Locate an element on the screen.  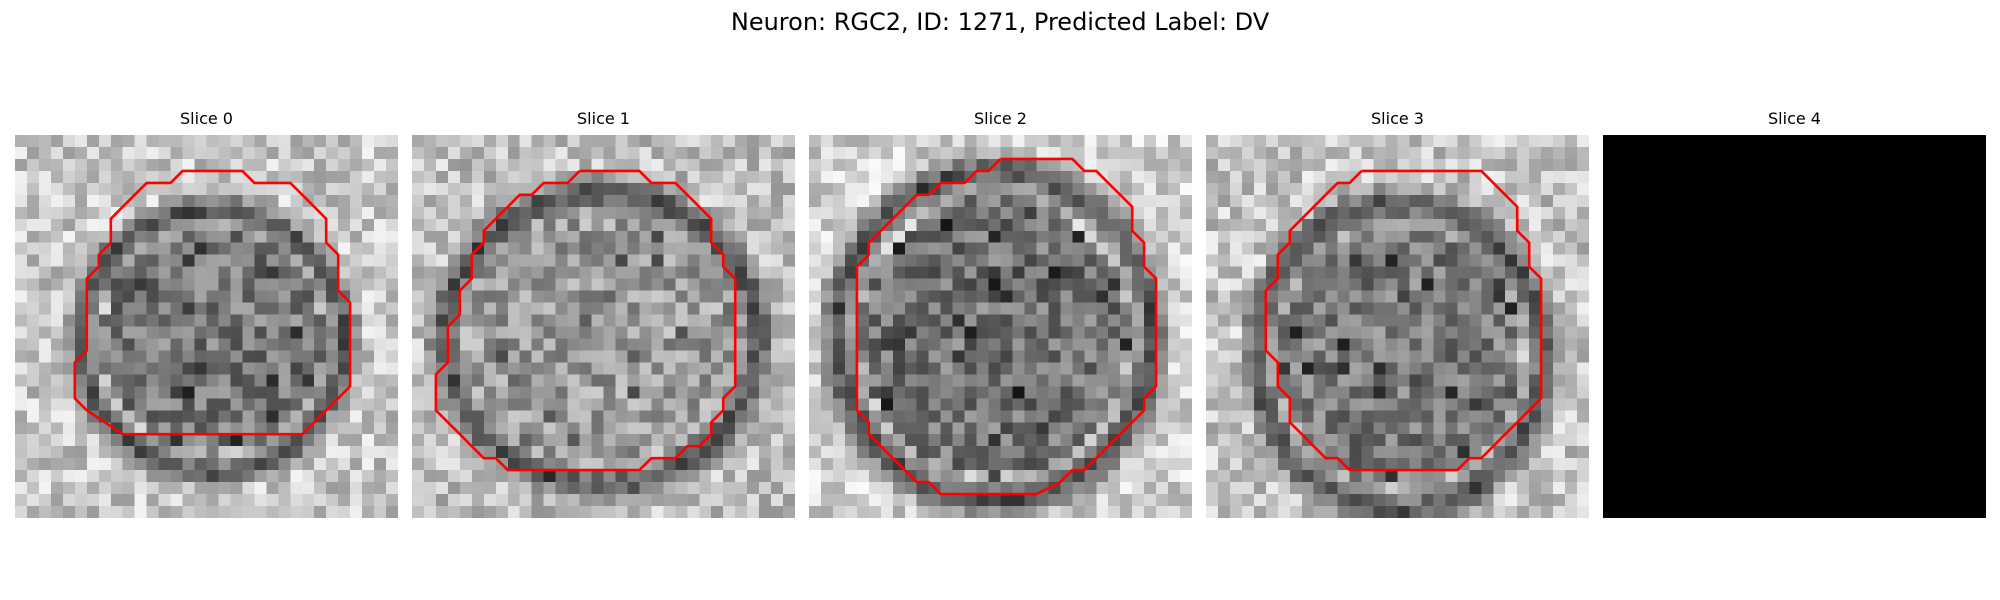
slice-1-svg is located at coordinates (603, 326).